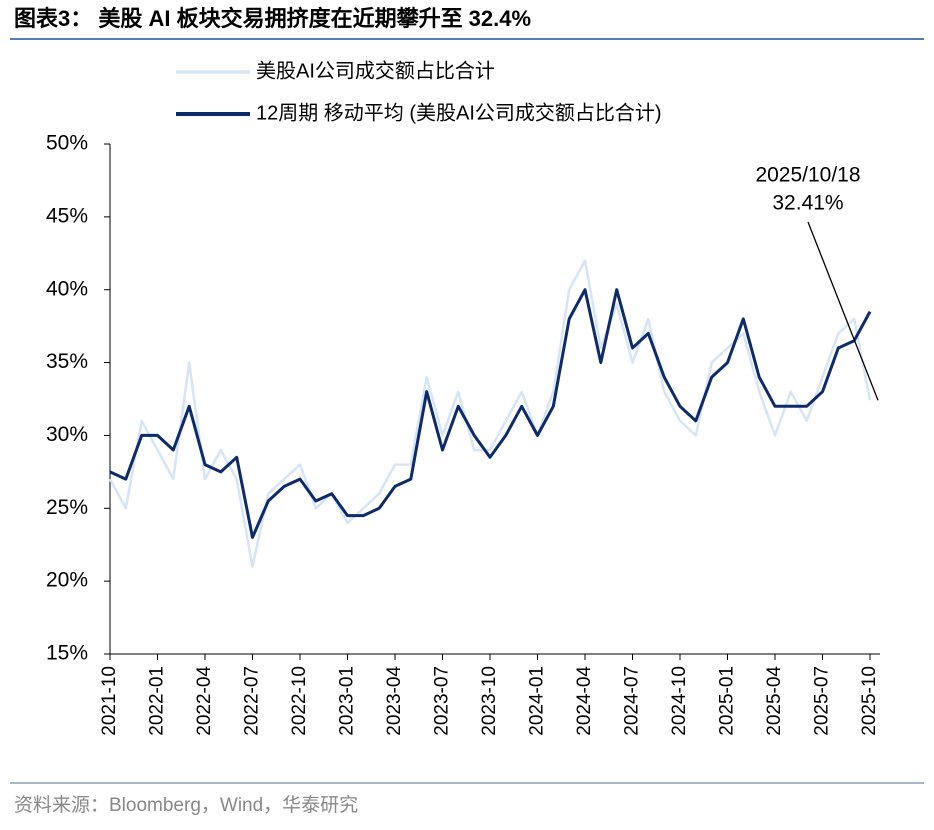 Image resolution: width=934 pixels, height=830 pixels. Describe the element at coordinates (584, 701) in the screenshot. I see `x-tick-label: 2024-04` at that location.